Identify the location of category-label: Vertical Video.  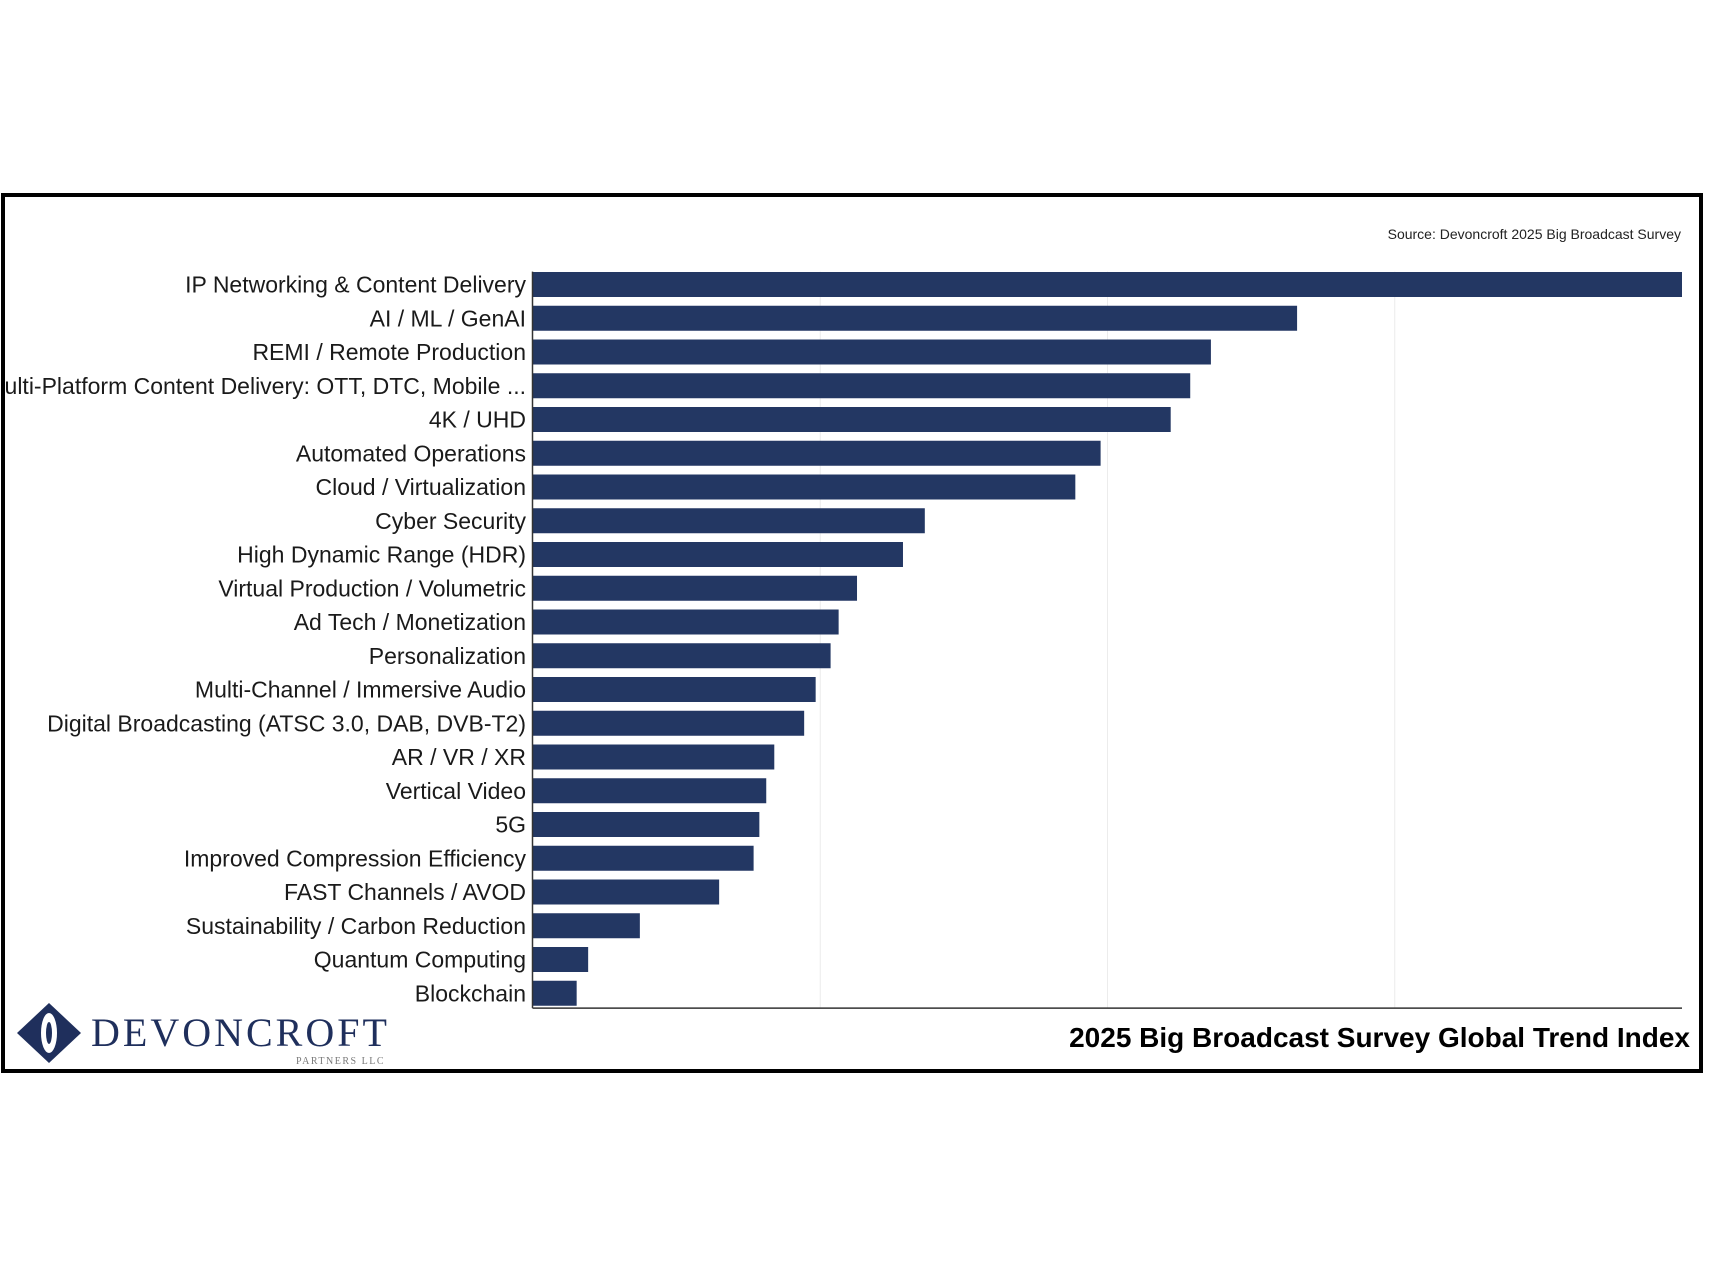
(456, 791).